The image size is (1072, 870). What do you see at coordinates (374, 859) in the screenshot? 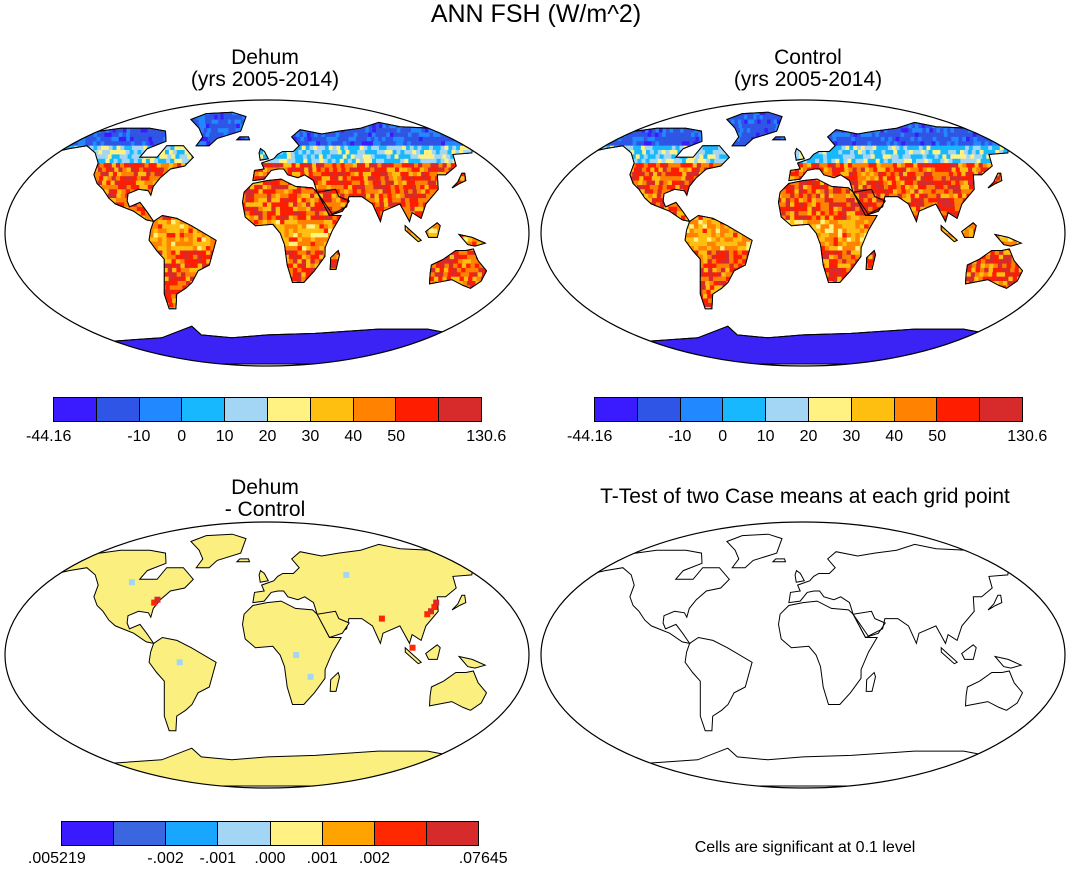
I see `diff-colorbar-tick-label: .002` at bounding box center [374, 859].